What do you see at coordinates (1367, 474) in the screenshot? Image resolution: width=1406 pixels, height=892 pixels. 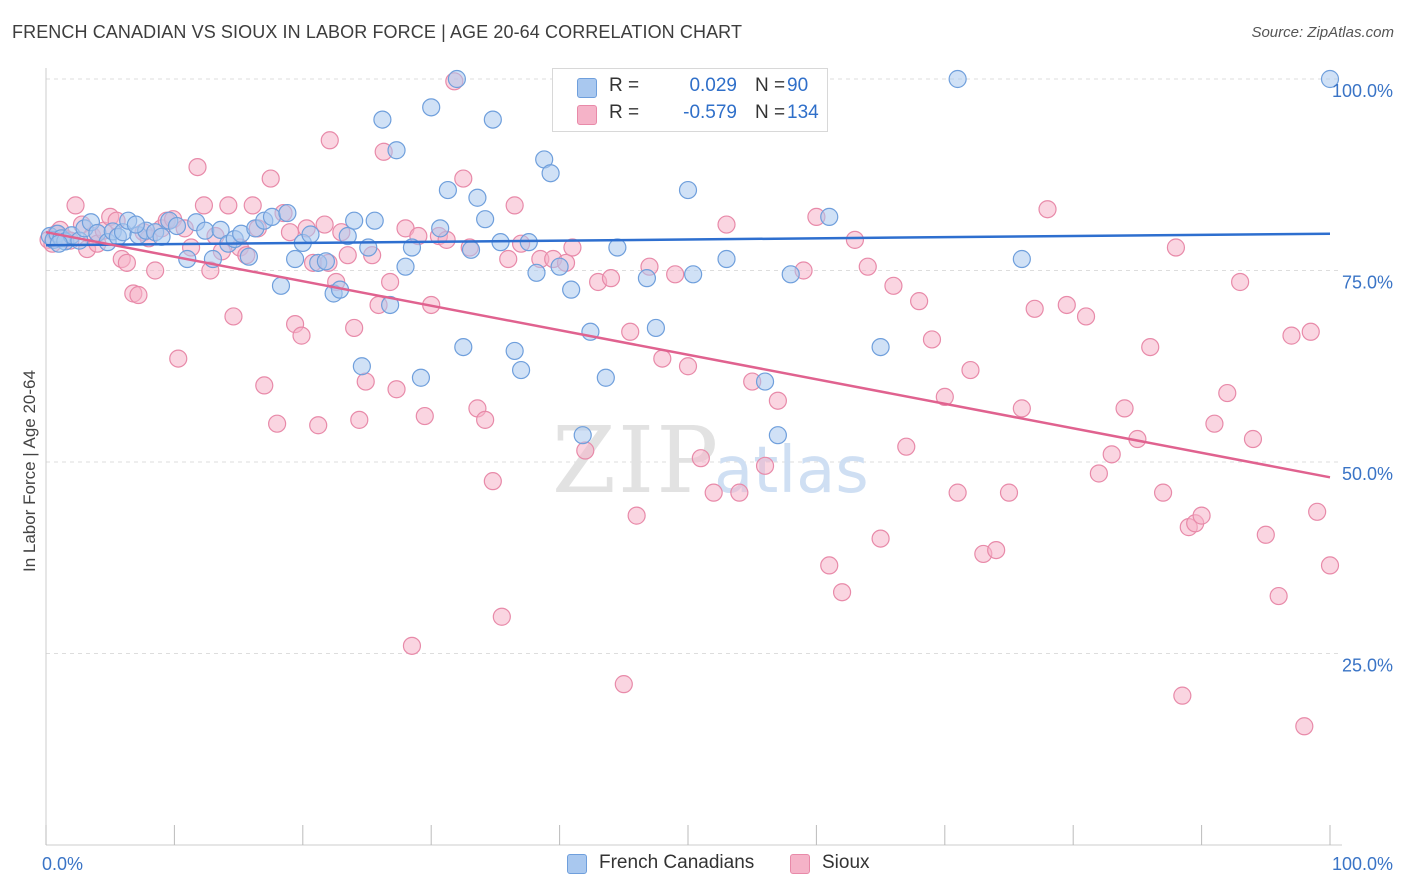 I see `y-tick-label: 50.0%` at bounding box center [1367, 474].